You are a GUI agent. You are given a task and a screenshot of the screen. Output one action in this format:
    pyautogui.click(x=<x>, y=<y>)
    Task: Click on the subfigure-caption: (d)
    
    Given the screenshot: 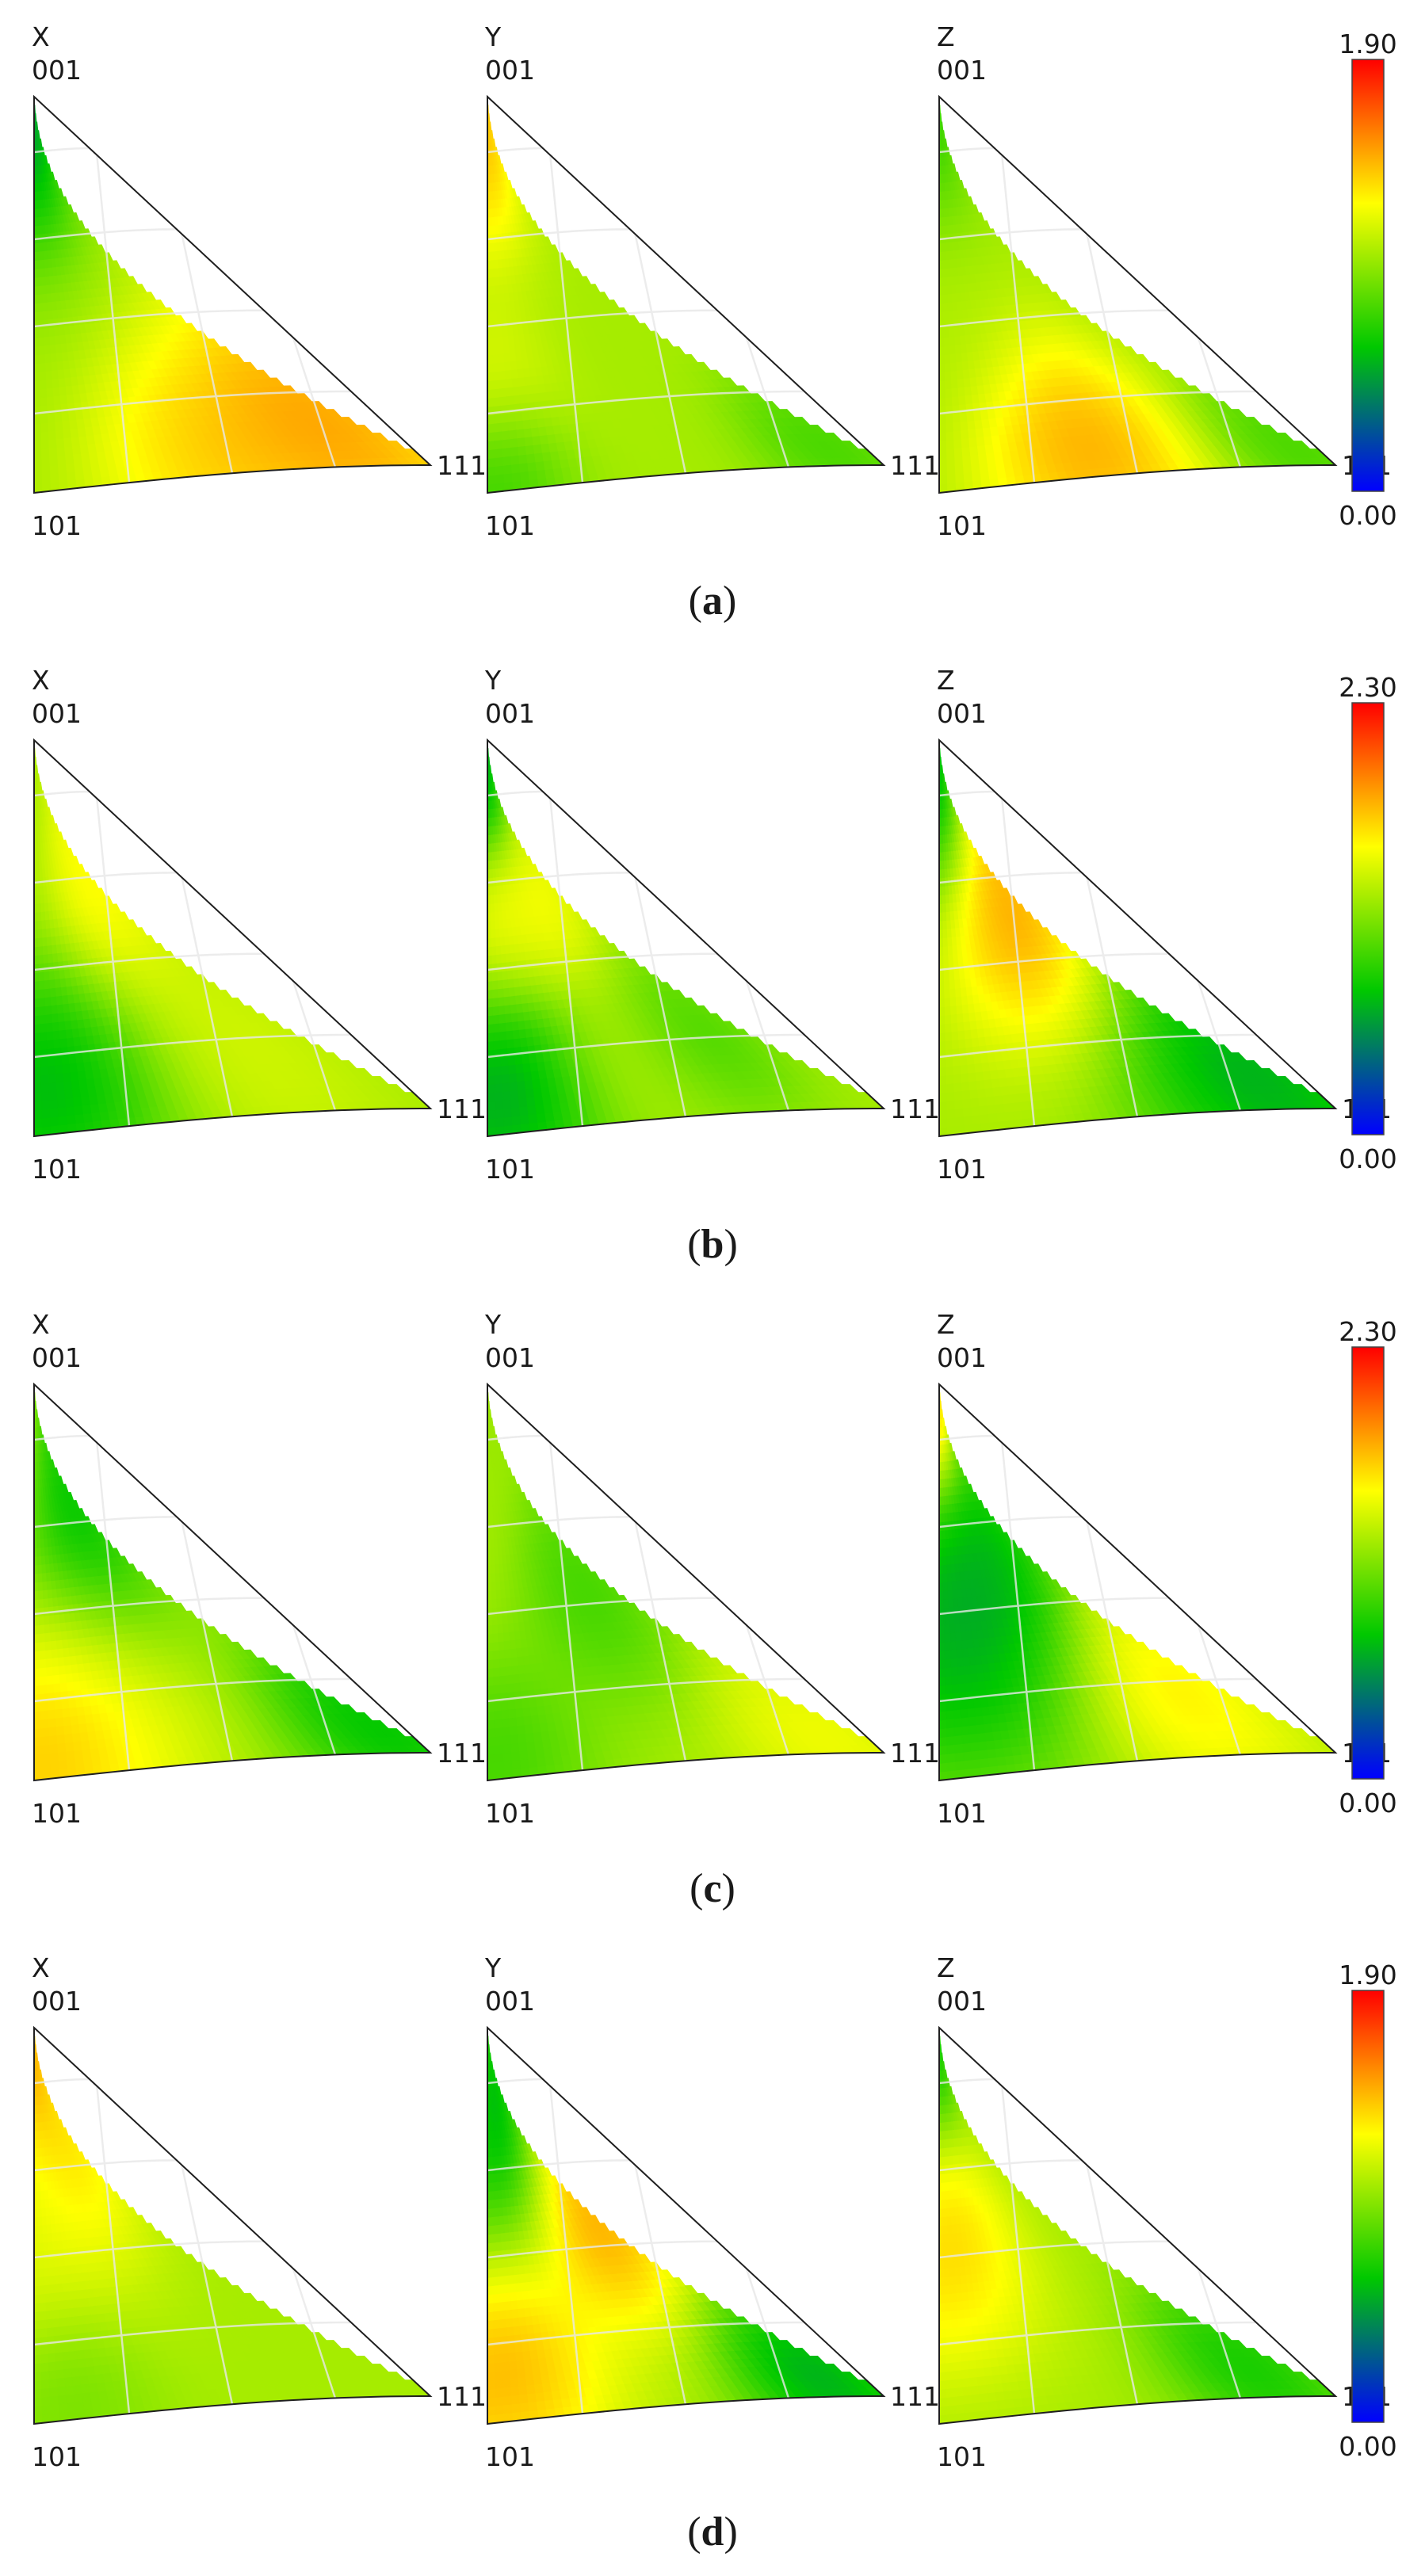 What is the action you would take?
    pyautogui.click(x=712, y=2532)
    